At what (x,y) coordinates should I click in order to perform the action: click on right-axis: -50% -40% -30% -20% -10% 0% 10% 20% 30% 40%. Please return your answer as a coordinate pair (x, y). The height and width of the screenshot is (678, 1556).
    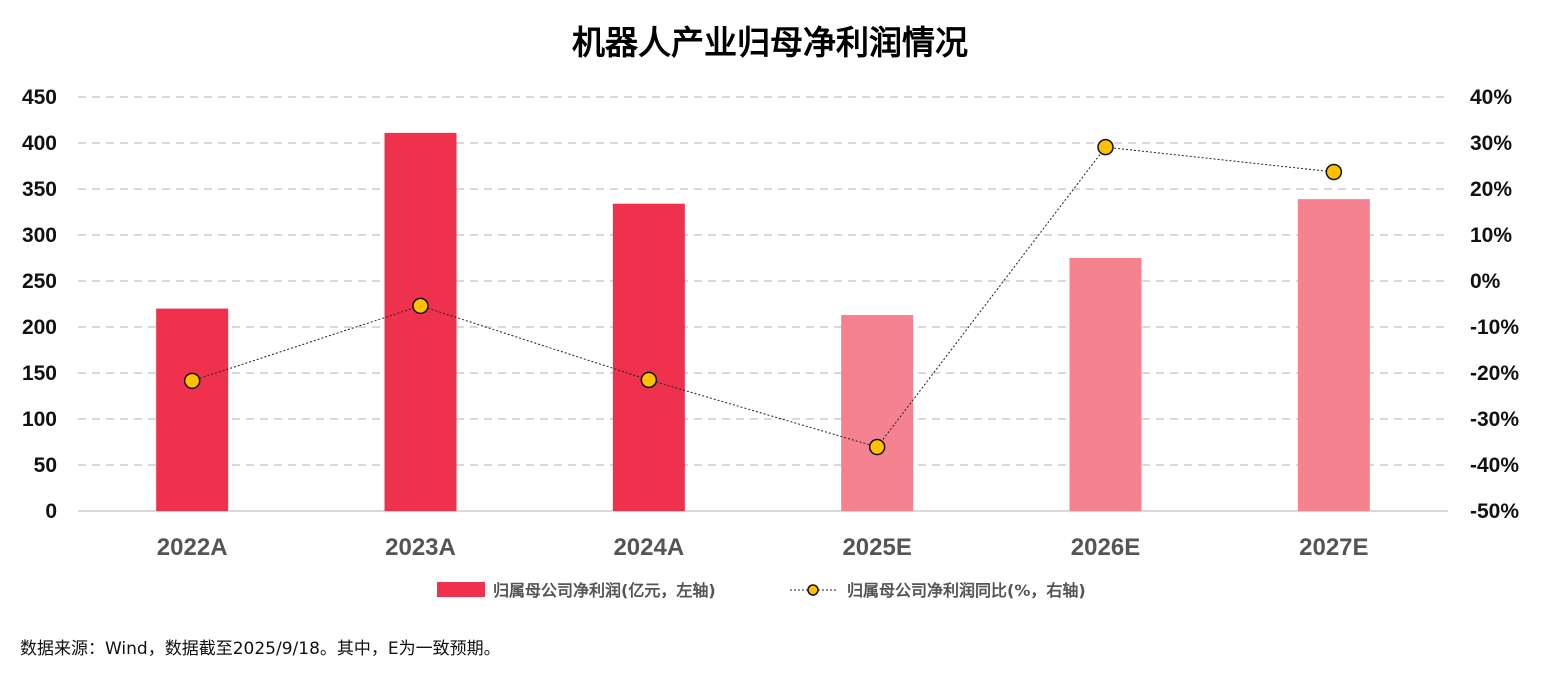
    Looking at the image, I should click on (1494, 304).